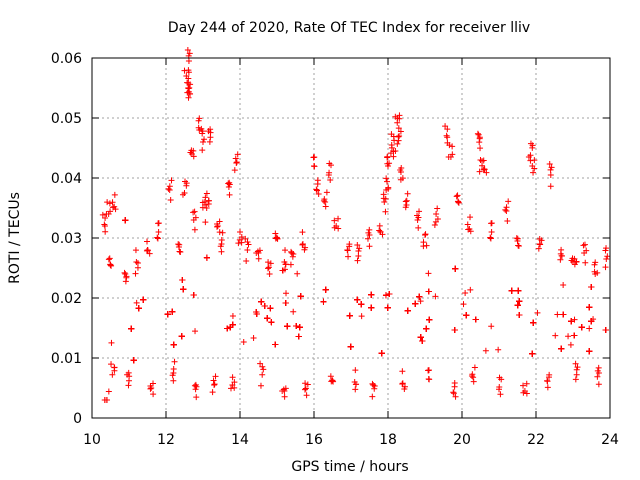 This screenshot has height=480, width=640. What do you see at coordinates (388, 440) in the screenshot?
I see `x-tick-label: 18` at bounding box center [388, 440].